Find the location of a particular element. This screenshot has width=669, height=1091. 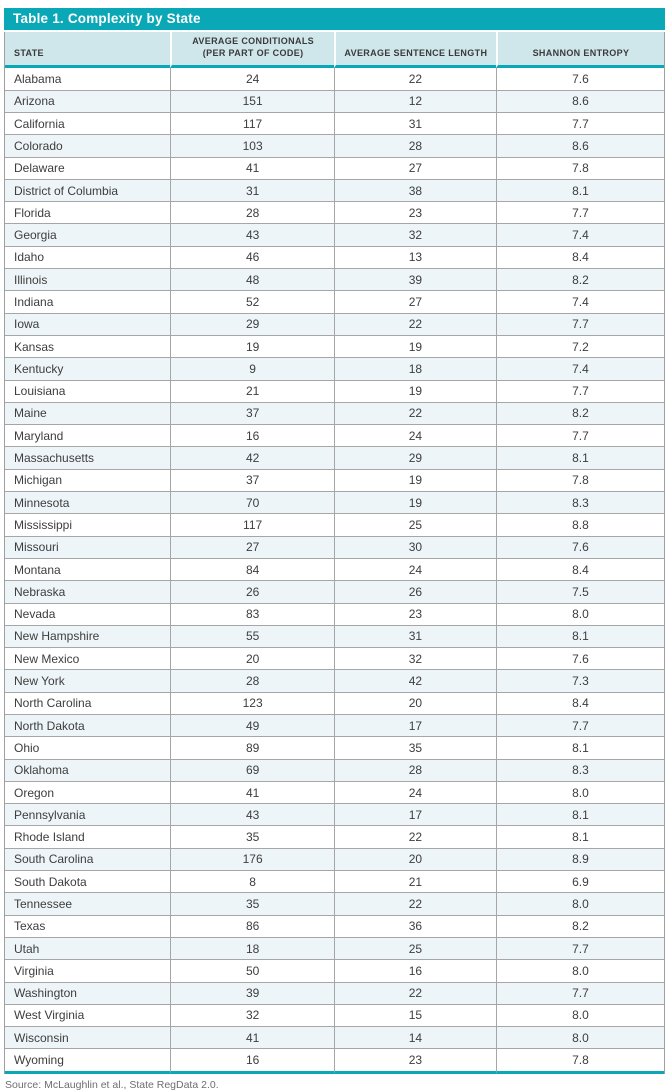

state-cell: Maine is located at coordinates (88, 414).